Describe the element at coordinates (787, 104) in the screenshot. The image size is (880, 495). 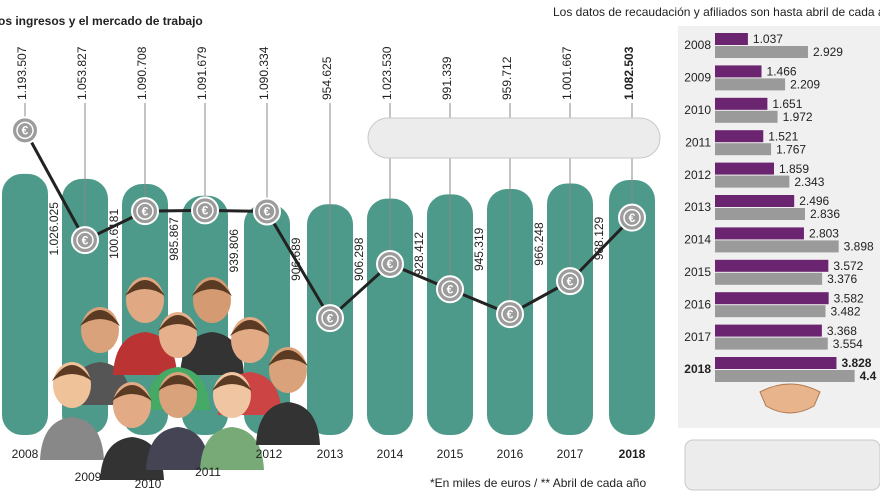
I see `value-label: 1.651` at that location.